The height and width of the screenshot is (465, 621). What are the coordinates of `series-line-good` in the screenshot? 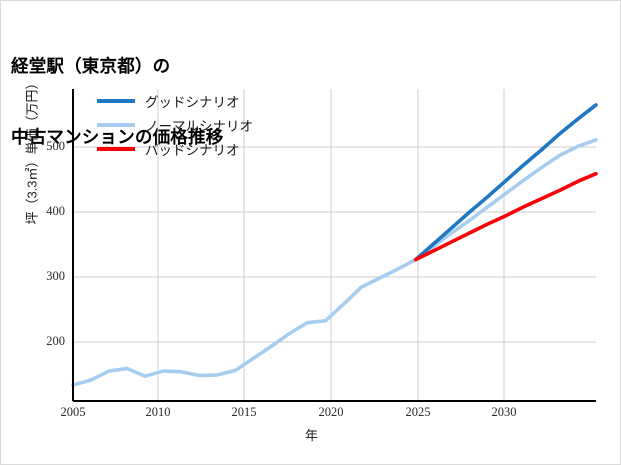 It's located at (505, 182).